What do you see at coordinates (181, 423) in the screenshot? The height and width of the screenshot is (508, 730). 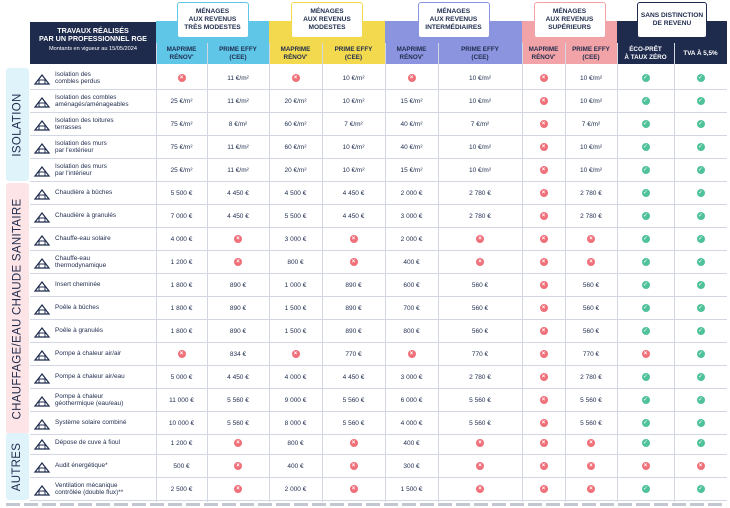 I see `value-cell: 10 000 €` at bounding box center [181, 423].